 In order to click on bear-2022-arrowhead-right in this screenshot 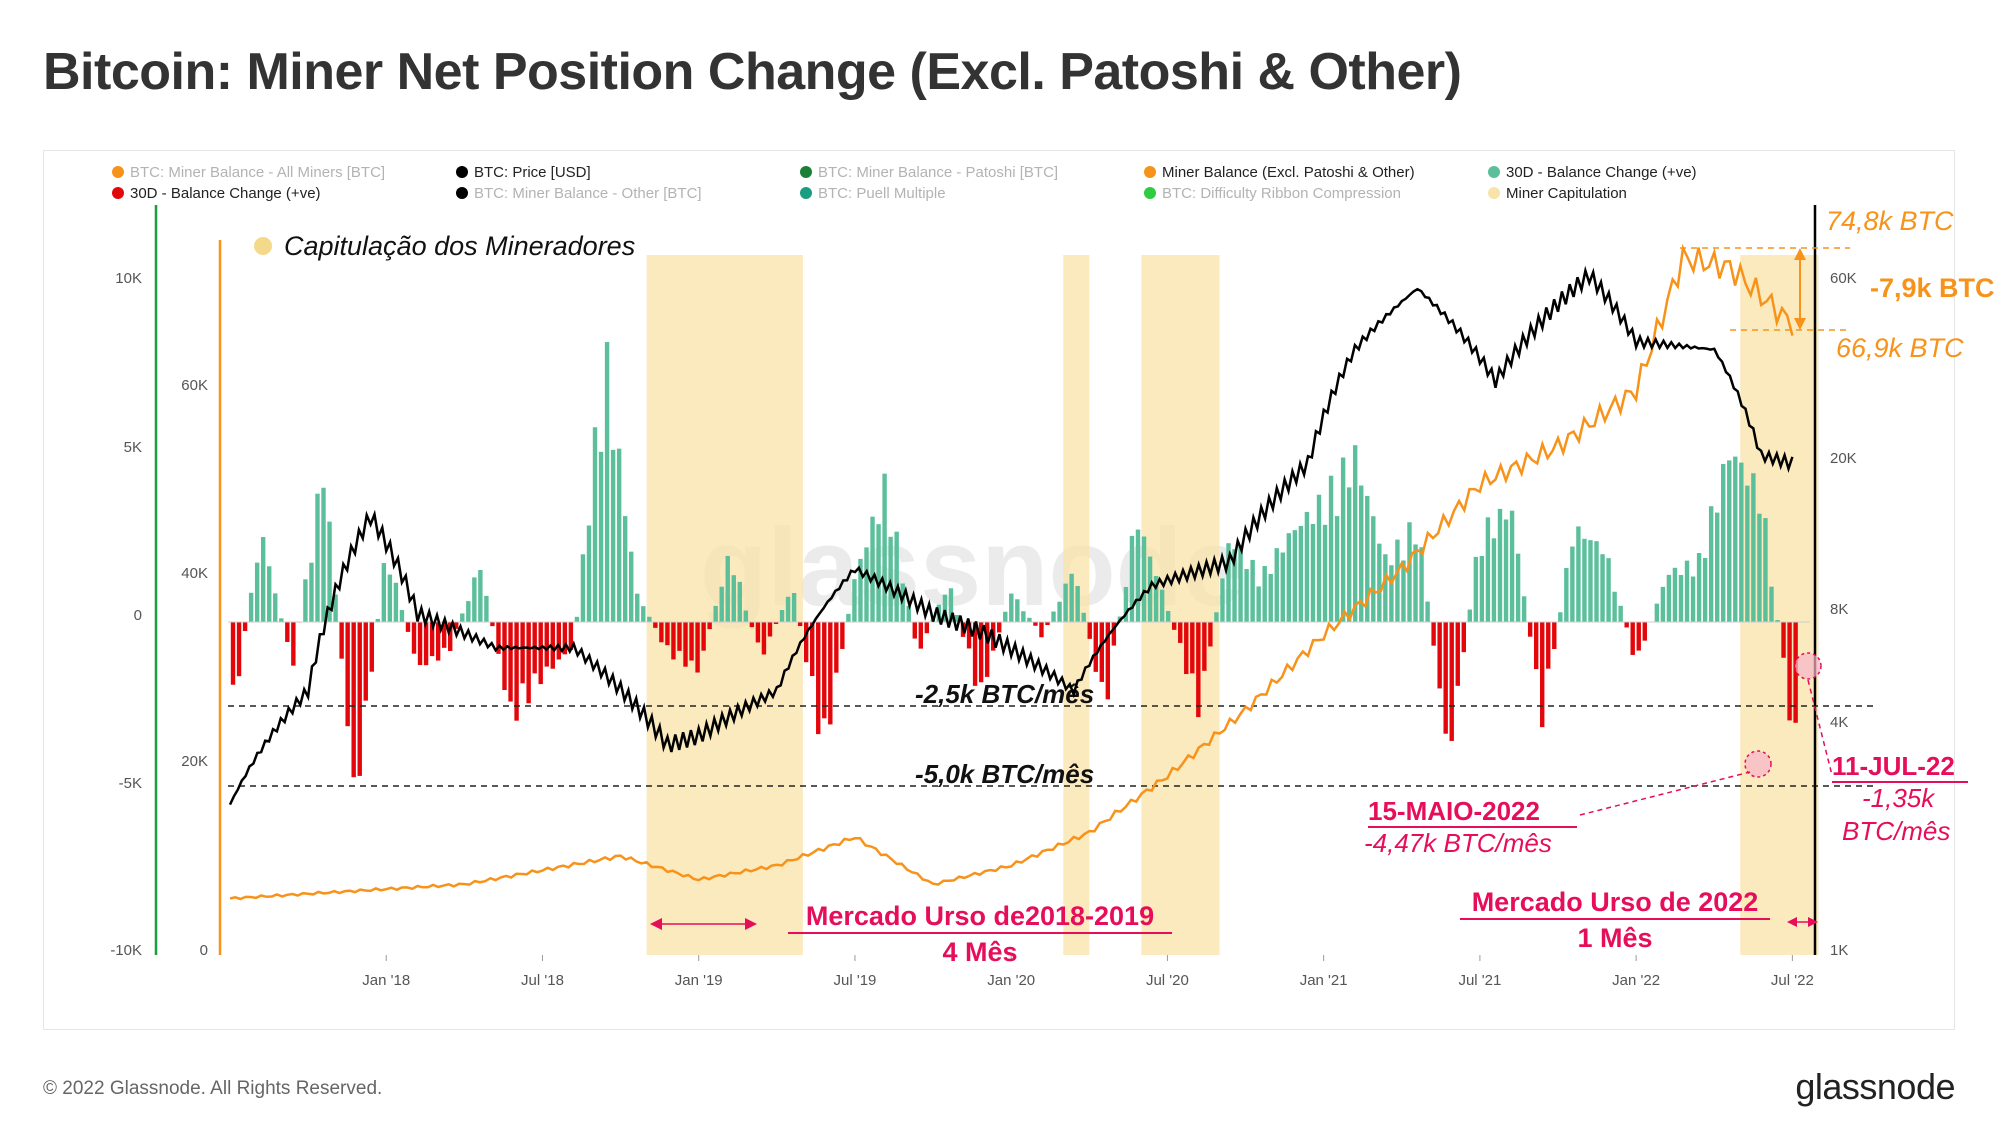, I will do `click(1813, 922)`.